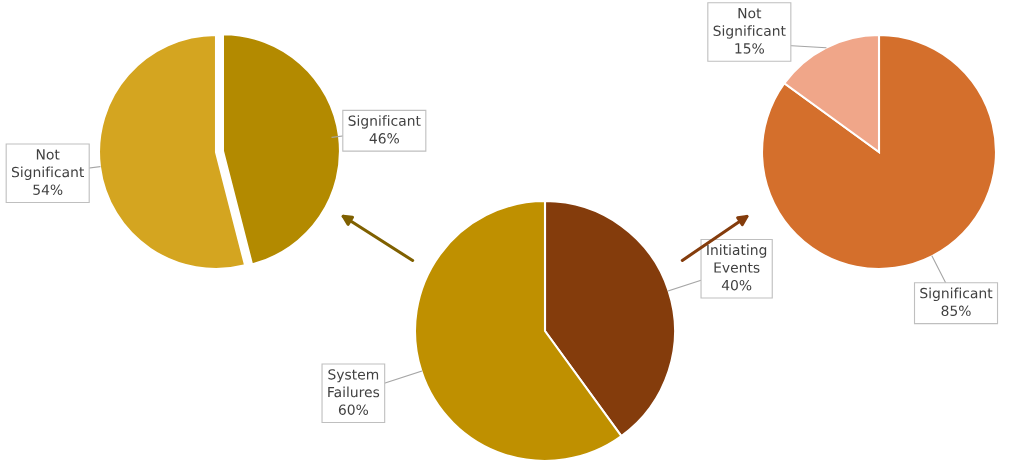 The width and height of the screenshot is (1024, 460). What do you see at coordinates (956, 311) in the screenshot?
I see `data-label: 85%` at bounding box center [956, 311].